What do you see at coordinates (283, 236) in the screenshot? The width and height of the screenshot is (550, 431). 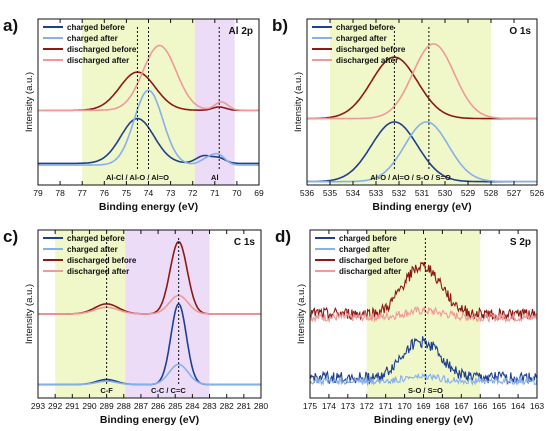 I see `panel-label: d)` at bounding box center [283, 236].